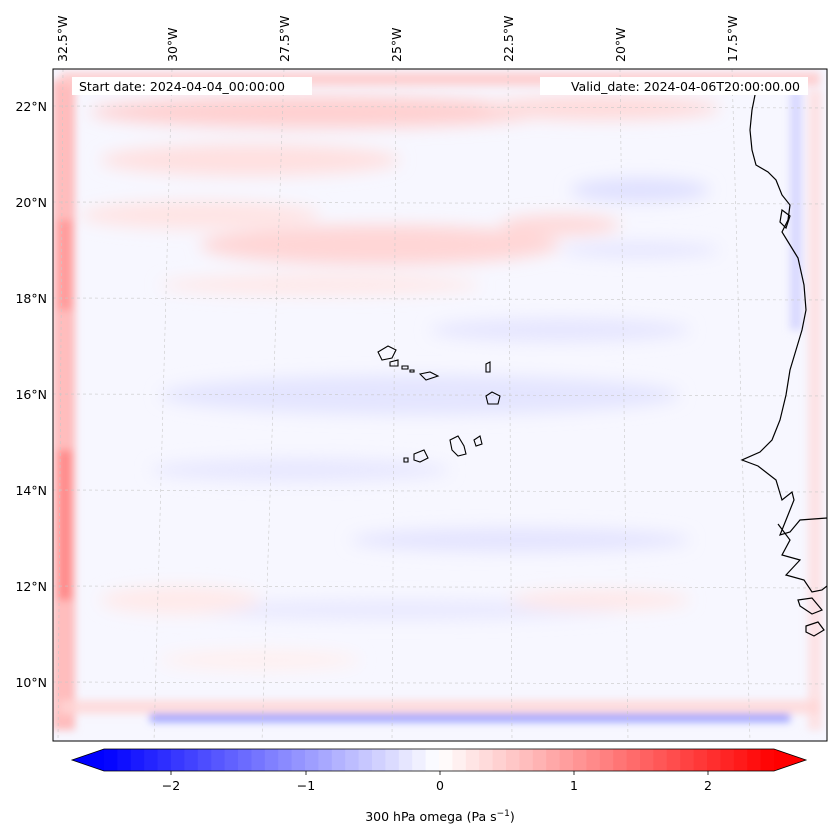 This screenshot has height=839, width=837. What do you see at coordinates (31, 298) in the screenshot?
I see `lat-label-18n: 18°N` at bounding box center [31, 298].